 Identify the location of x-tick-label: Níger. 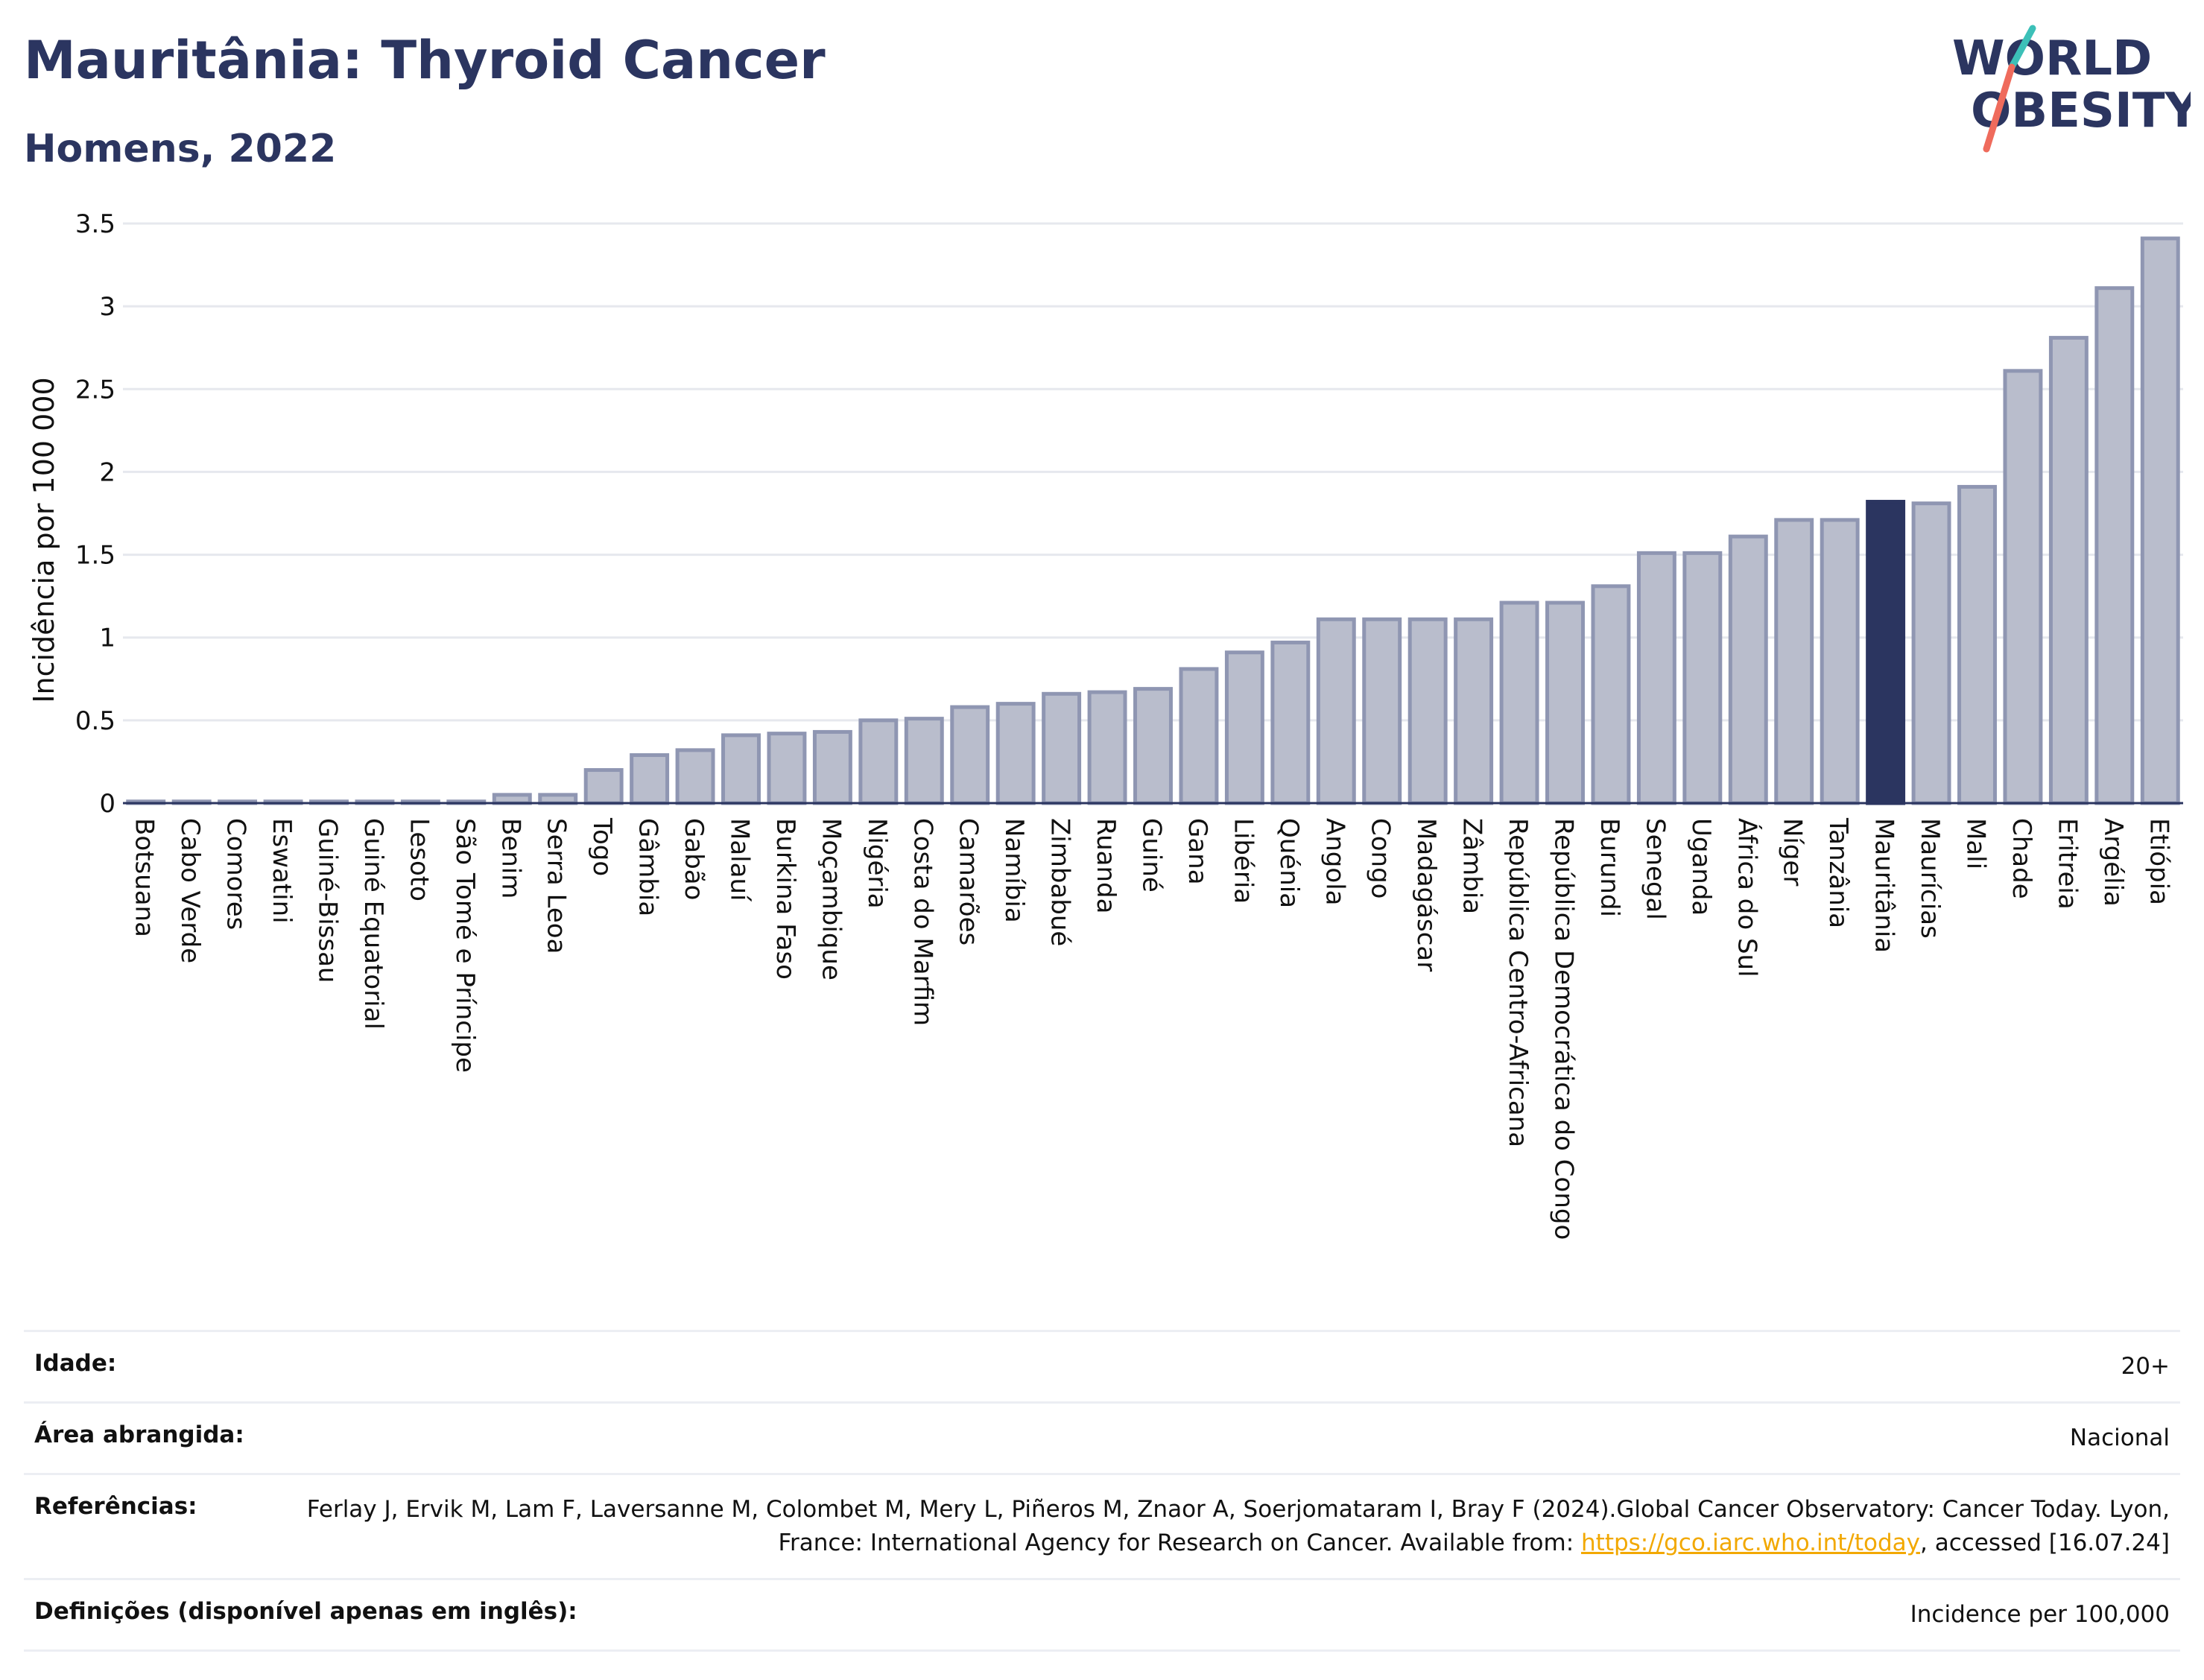
(1793, 852).